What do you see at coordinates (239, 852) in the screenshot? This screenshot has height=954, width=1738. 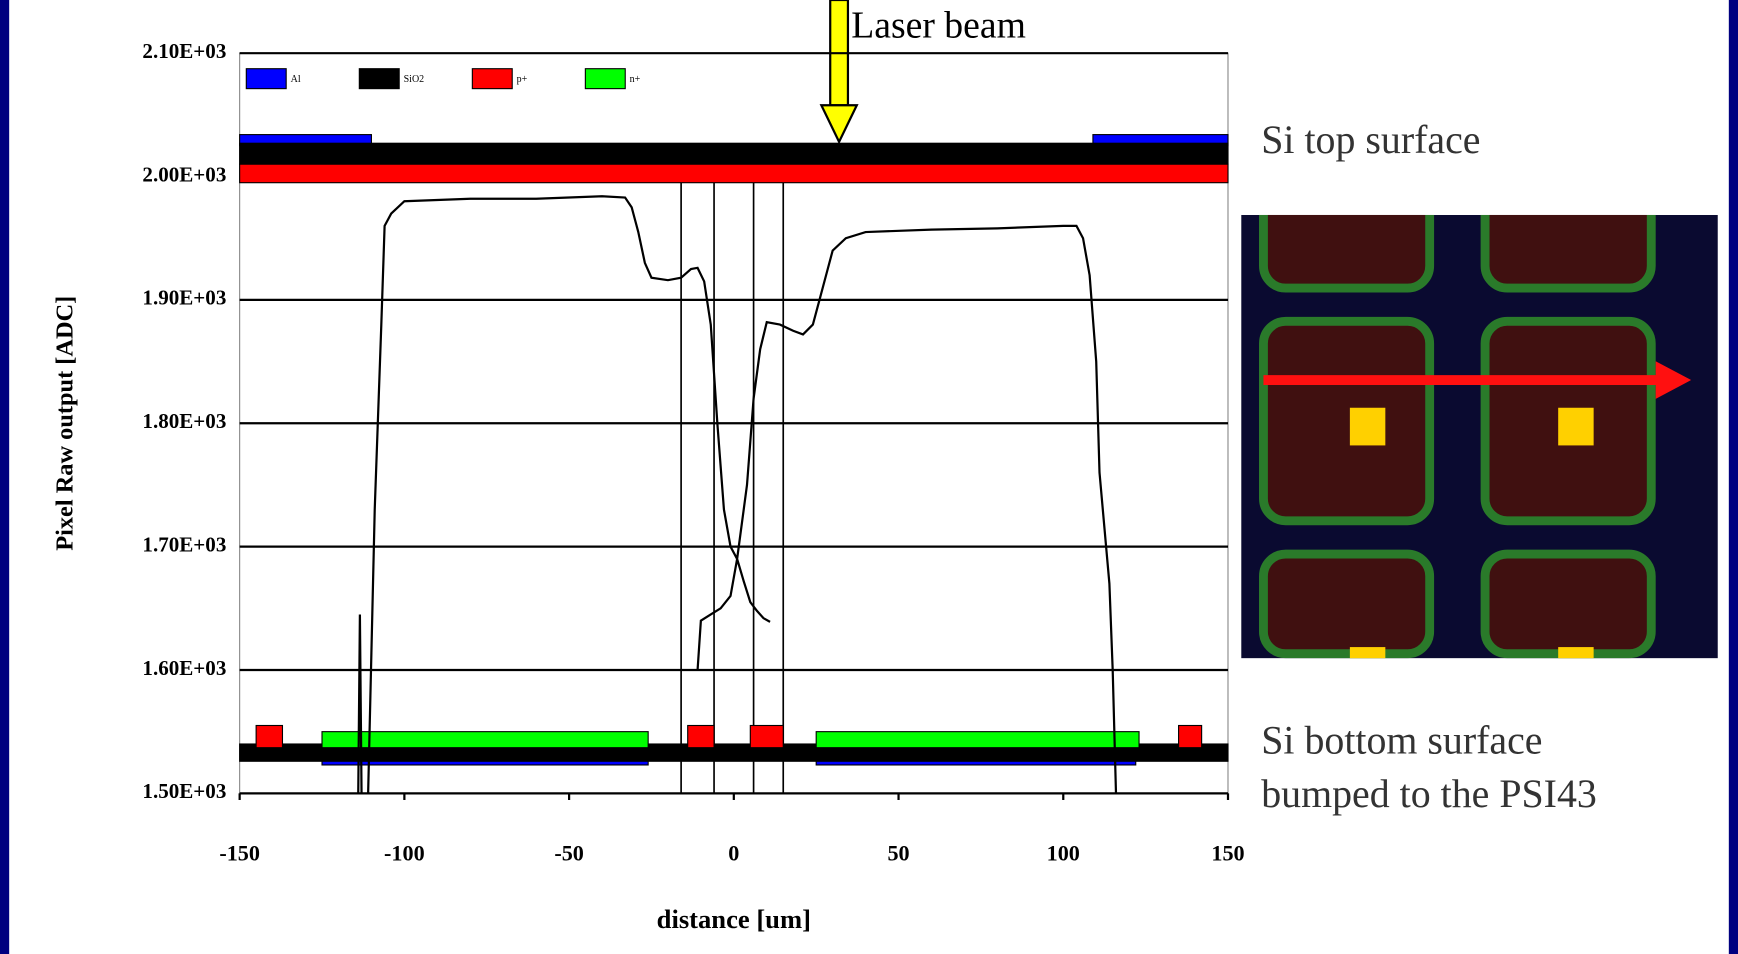 I see `x-tick-label: -150` at bounding box center [239, 852].